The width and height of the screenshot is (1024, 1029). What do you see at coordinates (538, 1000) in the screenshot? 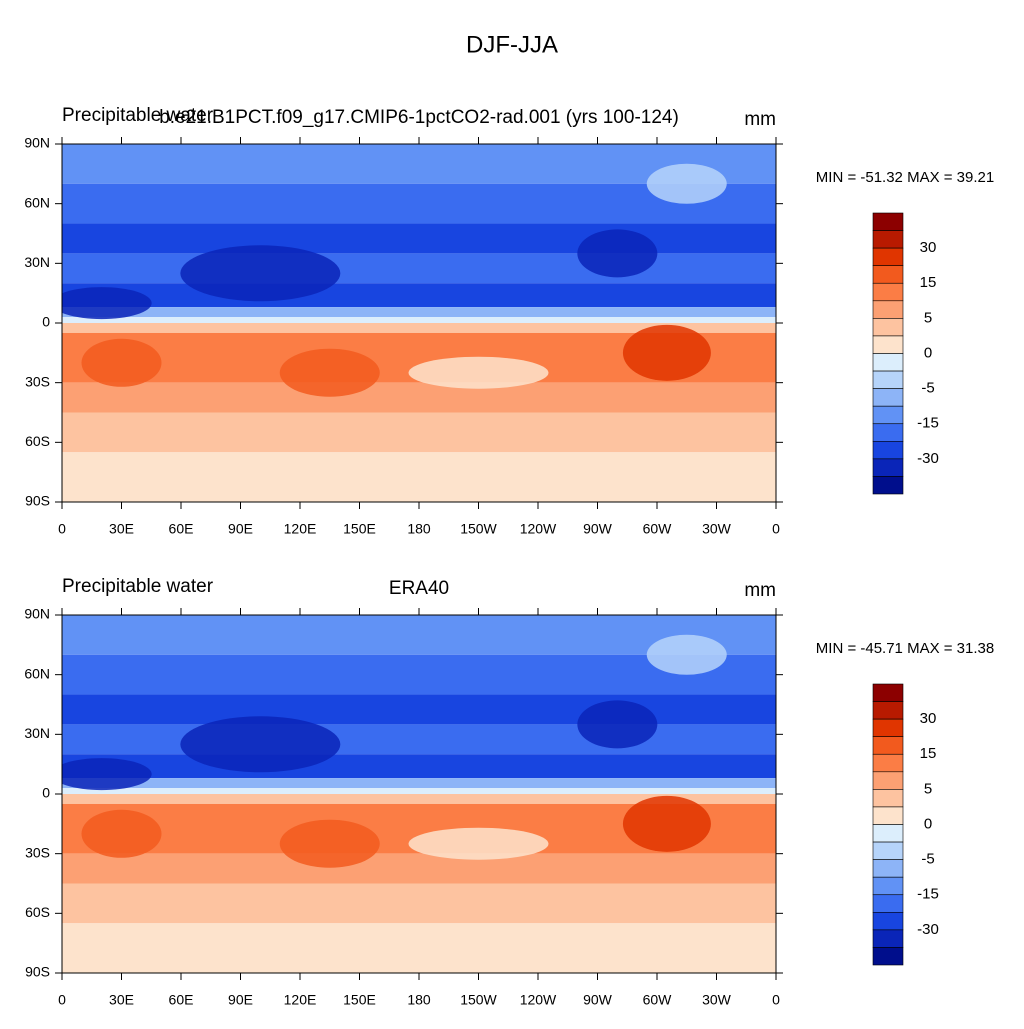
I see `x-tick-label: 120W` at bounding box center [538, 1000].